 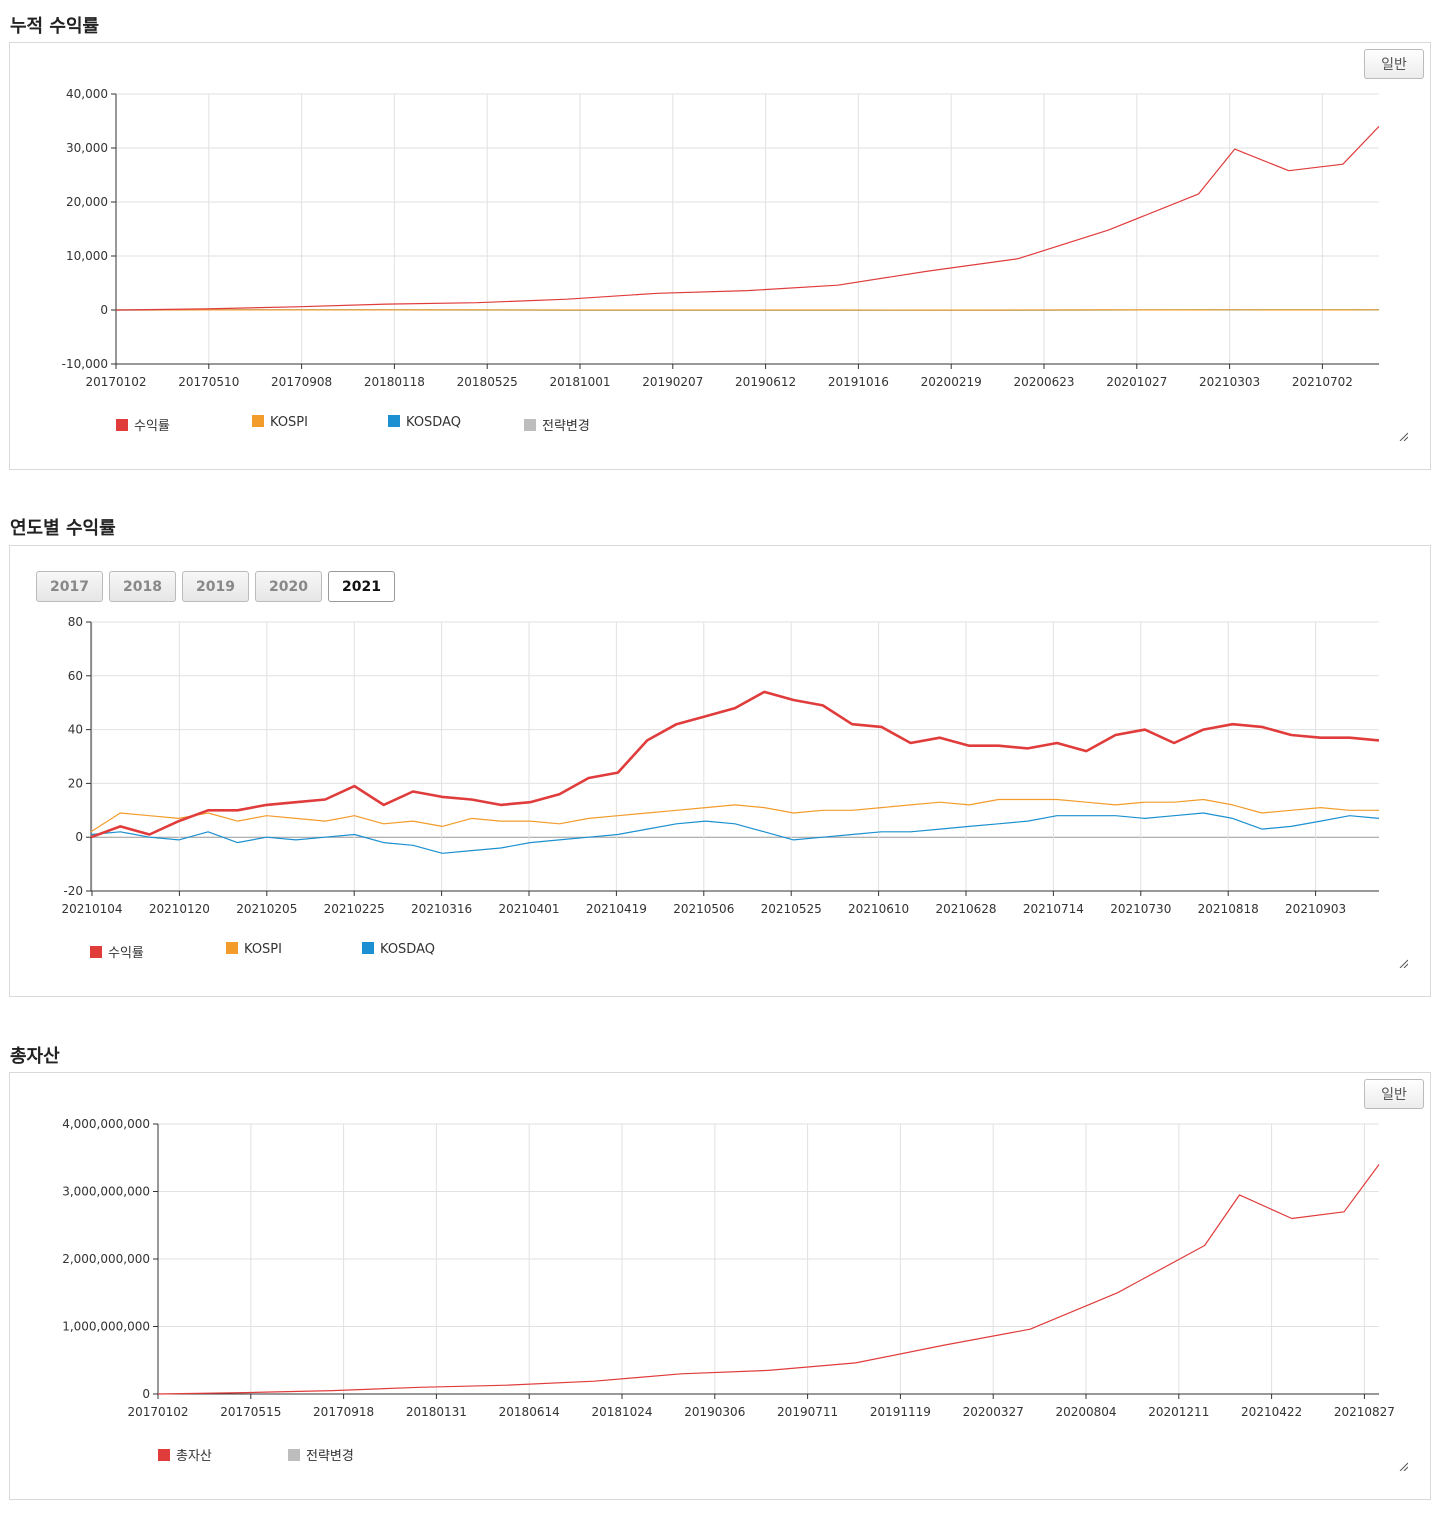 I want to click on x-tick-label: 20180525, so click(x=487, y=382).